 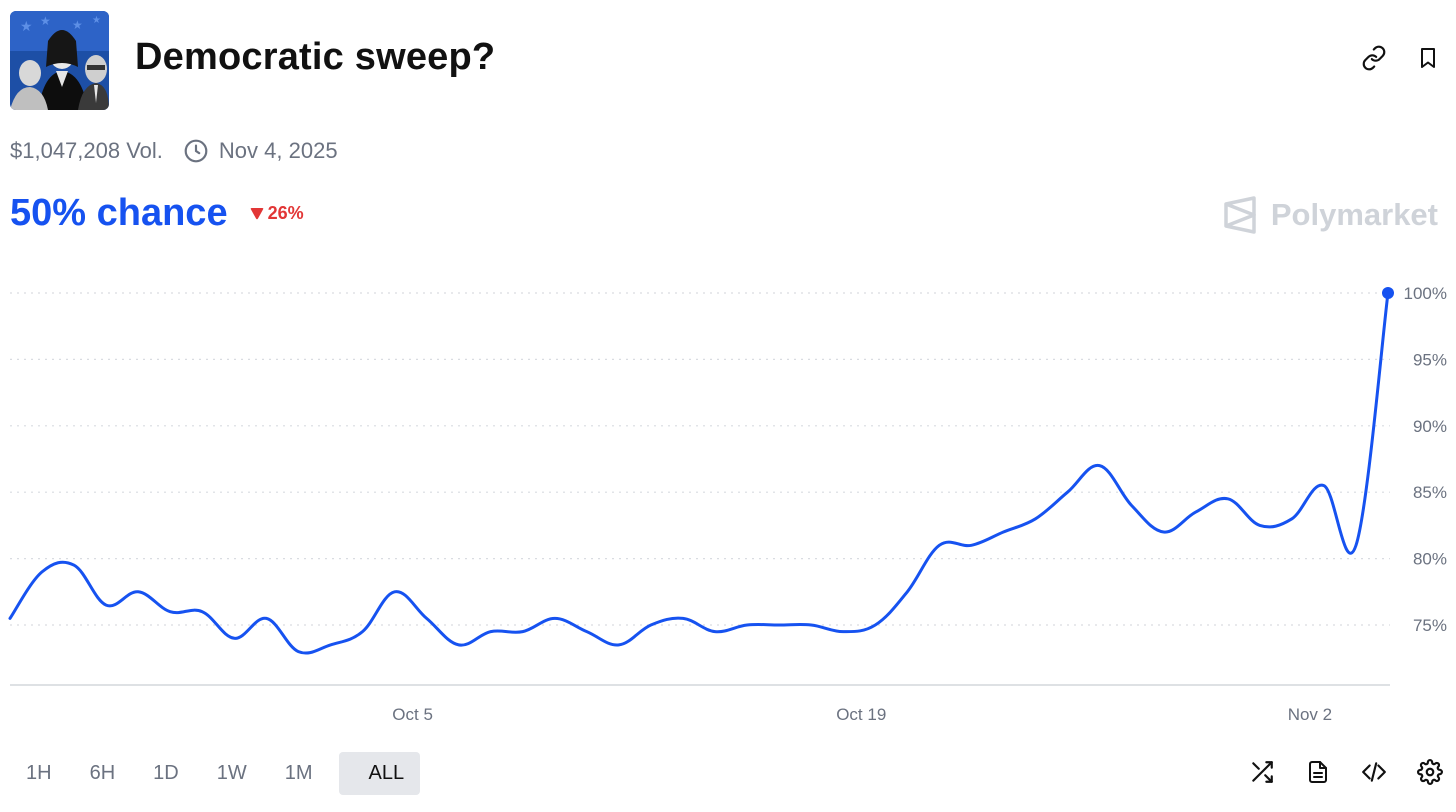 I want to click on link-icon, so click(x=1374, y=58).